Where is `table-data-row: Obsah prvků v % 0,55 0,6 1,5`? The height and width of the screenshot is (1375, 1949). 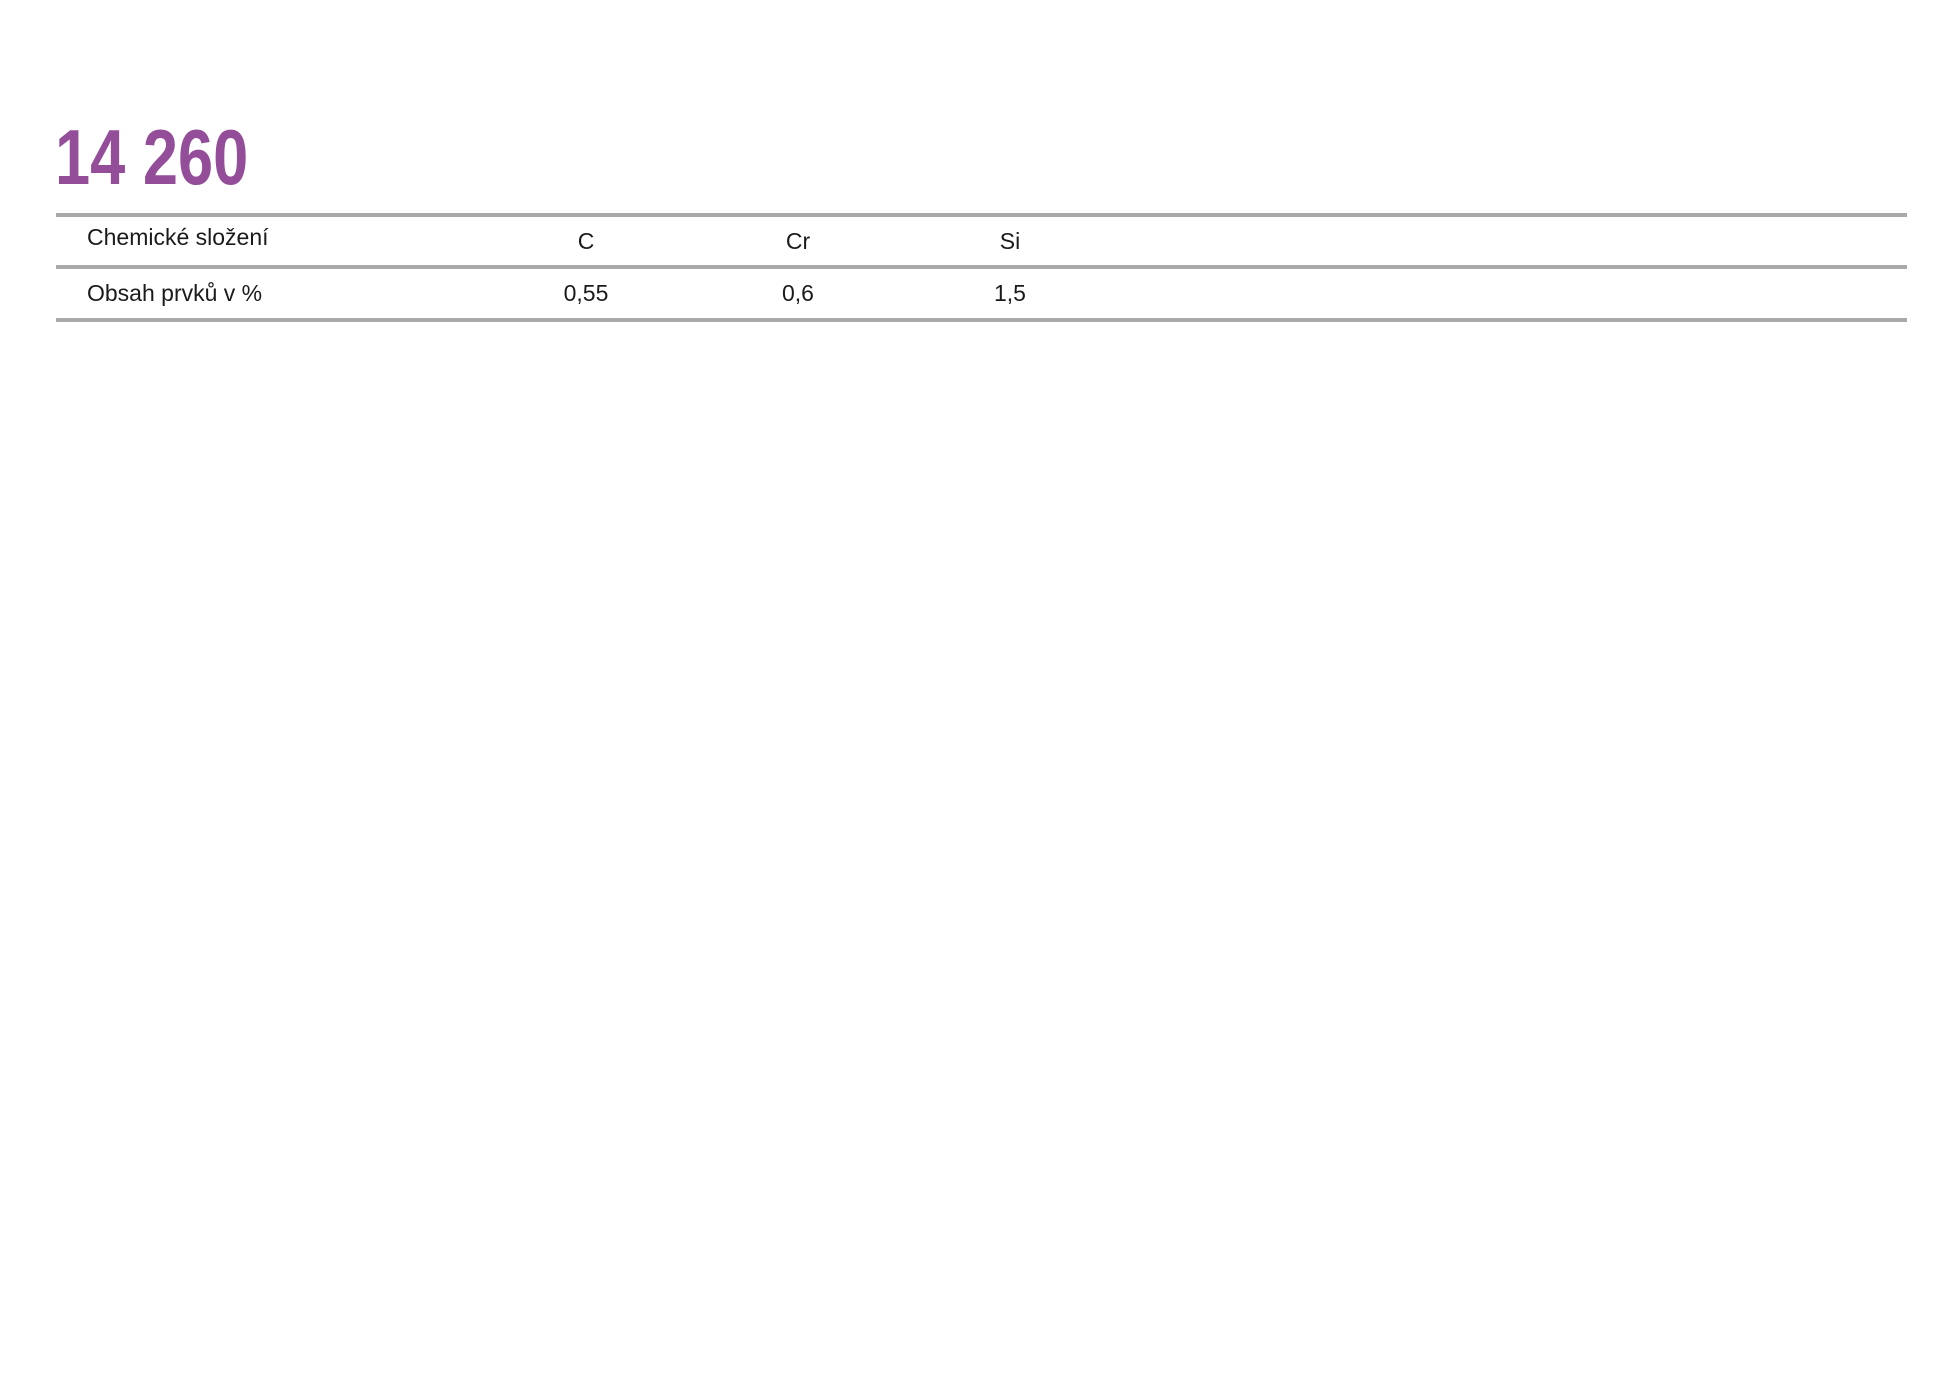 table-data-row: Obsah prvků v % 0,55 0,6 1,5 is located at coordinates (981, 293).